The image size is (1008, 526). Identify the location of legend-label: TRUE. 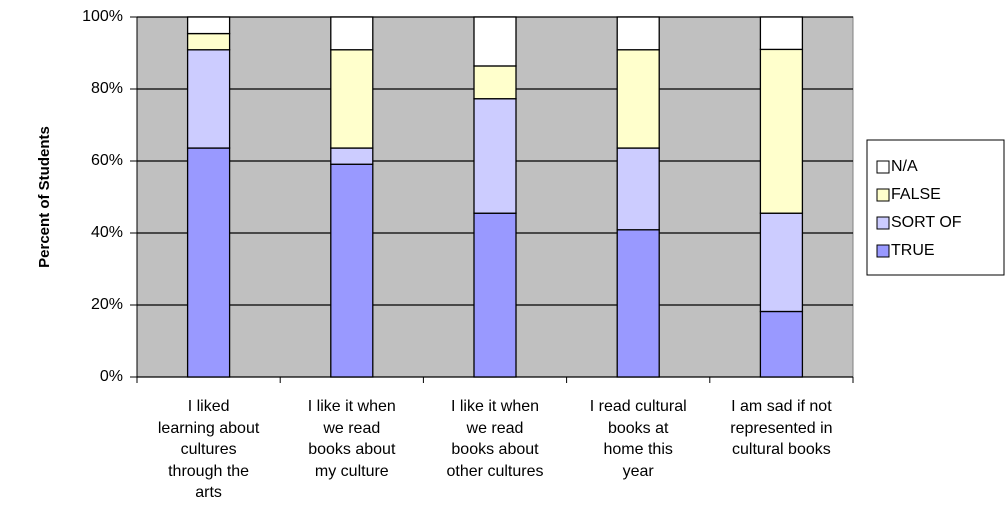
(913, 250).